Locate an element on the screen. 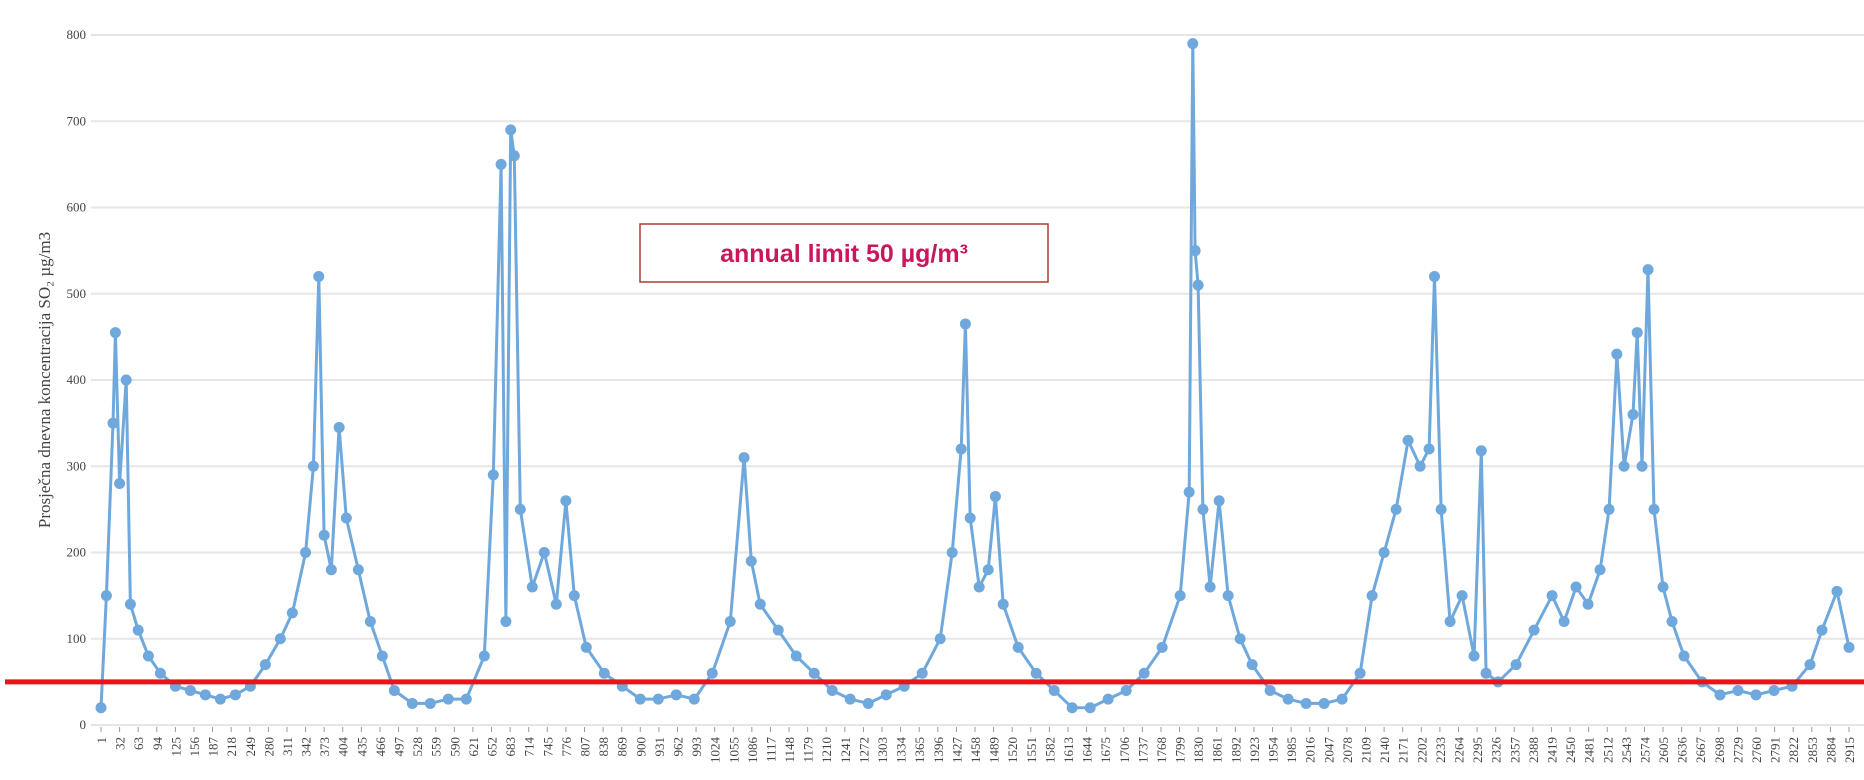 This screenshot has width=1864, height=780. x-tick-label: 1055 is located at coordinates (733, 750).